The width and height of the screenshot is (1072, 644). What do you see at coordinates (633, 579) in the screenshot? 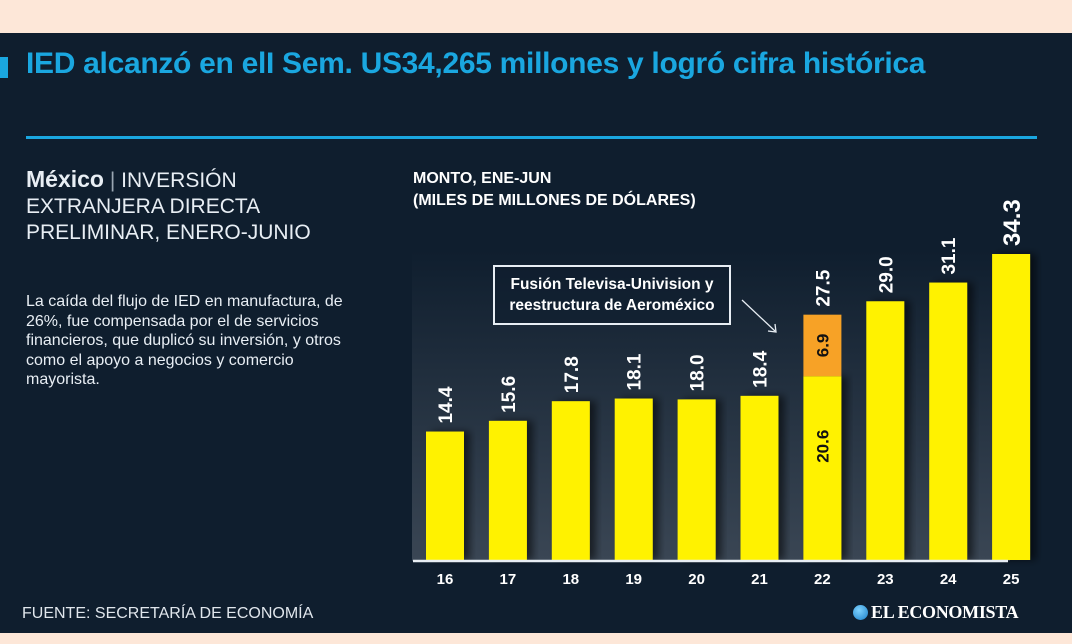
I see `x-tick-label: 19` at bounding box center [633, 579].